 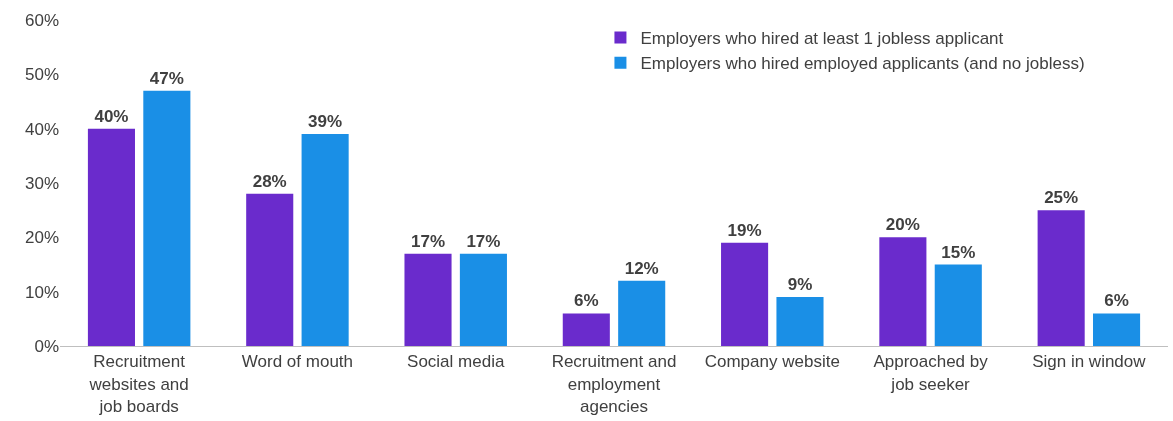 I want to click on y-tick-label: 10%, so click(x=41, y=292).